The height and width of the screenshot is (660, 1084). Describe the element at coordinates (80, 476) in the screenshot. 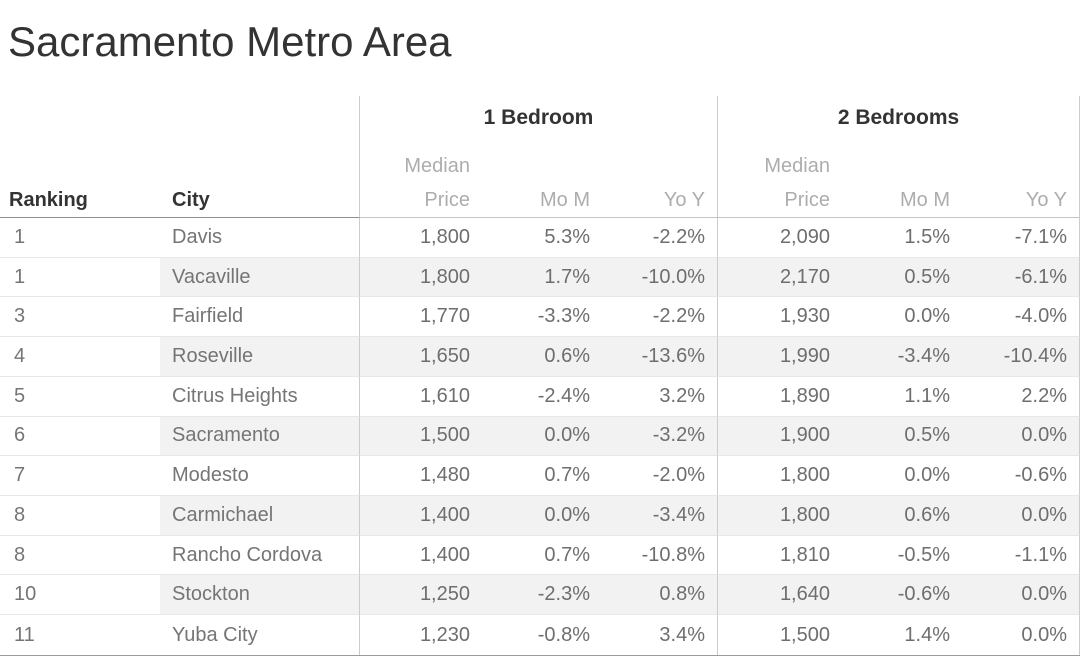

I see `cell-ranking: 7` at that location.